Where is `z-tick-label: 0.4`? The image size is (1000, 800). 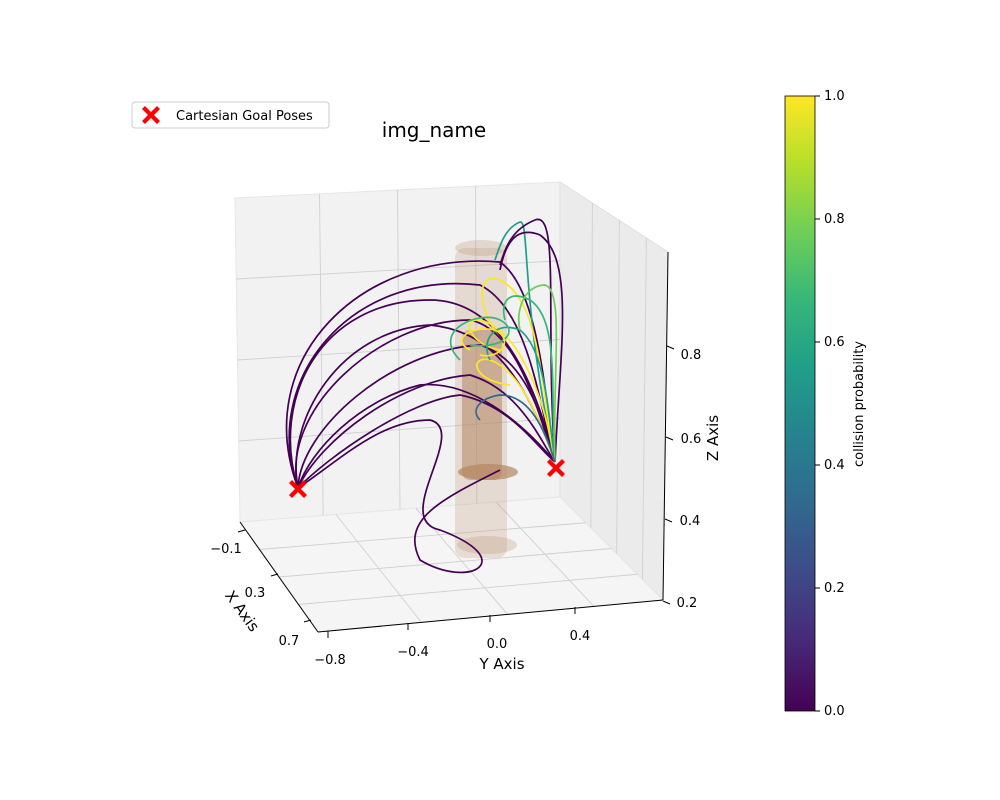 z-tick-label: 0.4 is located at coordinates (690, 521).